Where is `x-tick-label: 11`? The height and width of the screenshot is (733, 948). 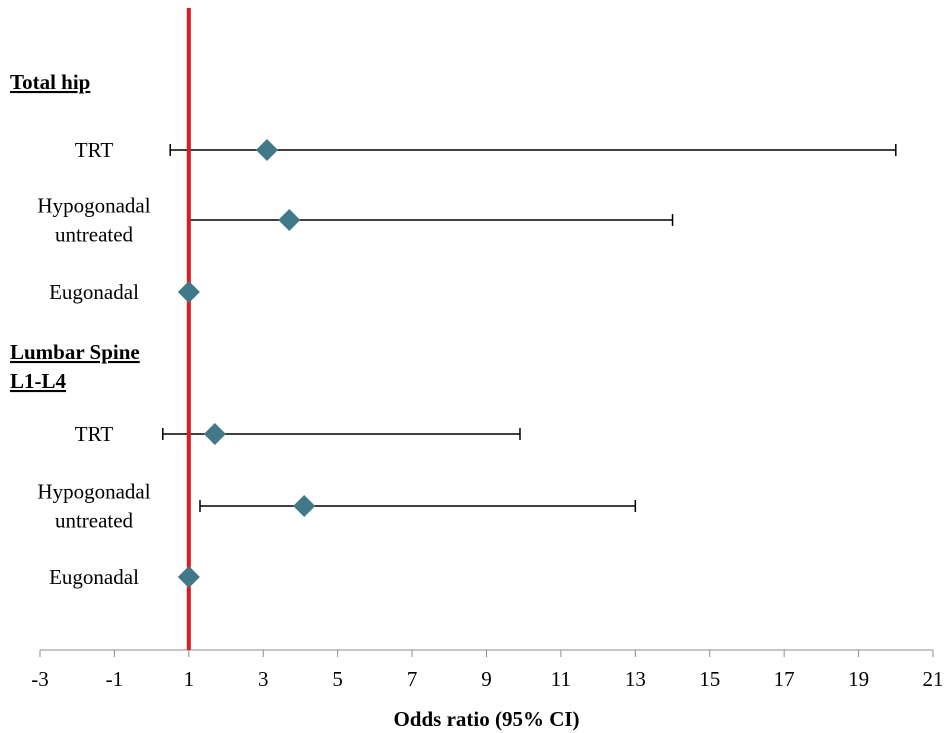 x-tick-label: 11 is located at coordinates (561, 679).